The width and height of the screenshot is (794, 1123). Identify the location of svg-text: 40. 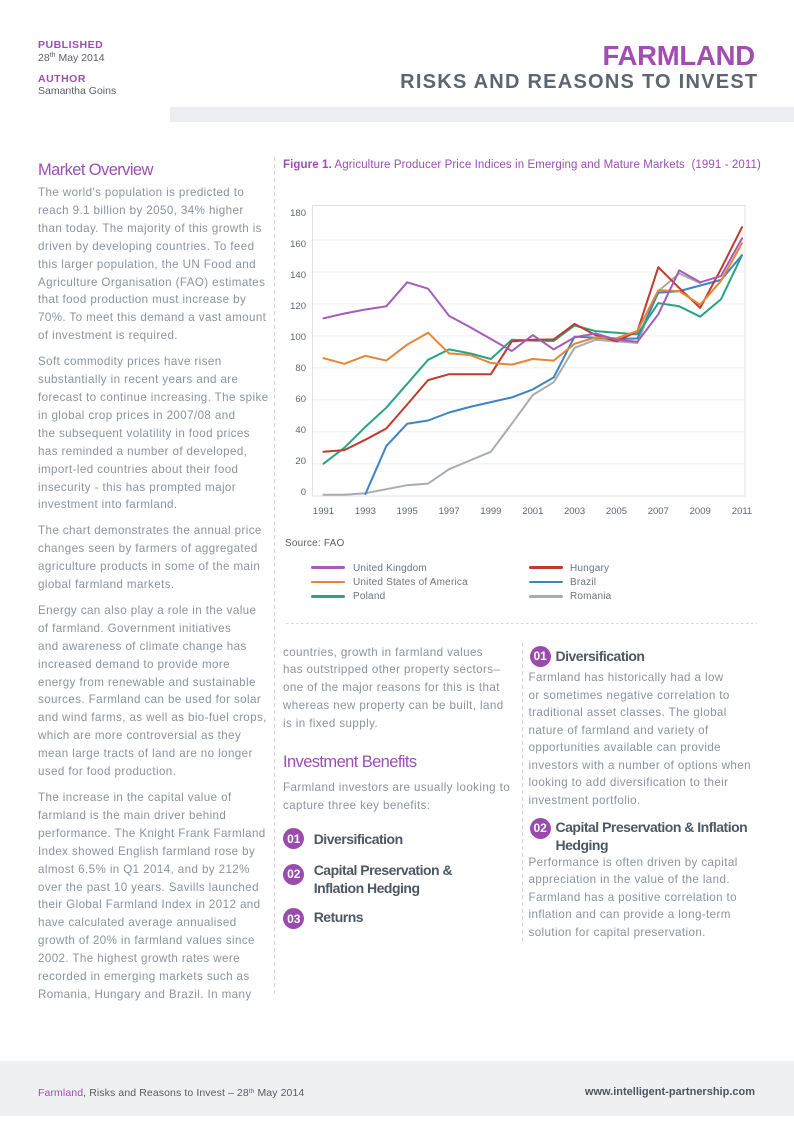
(300, 430).